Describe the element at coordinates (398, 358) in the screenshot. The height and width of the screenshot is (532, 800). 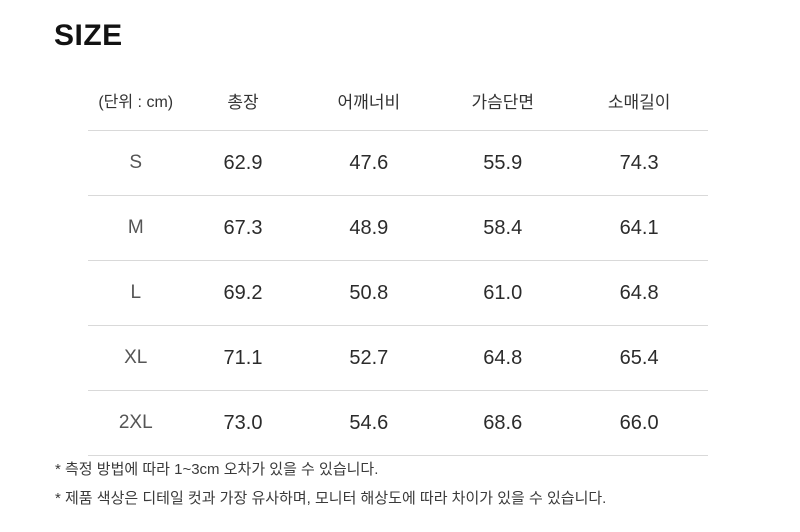
I see `table-row-xl: XL 71.1 52.7 64.8 65.4` at that location.